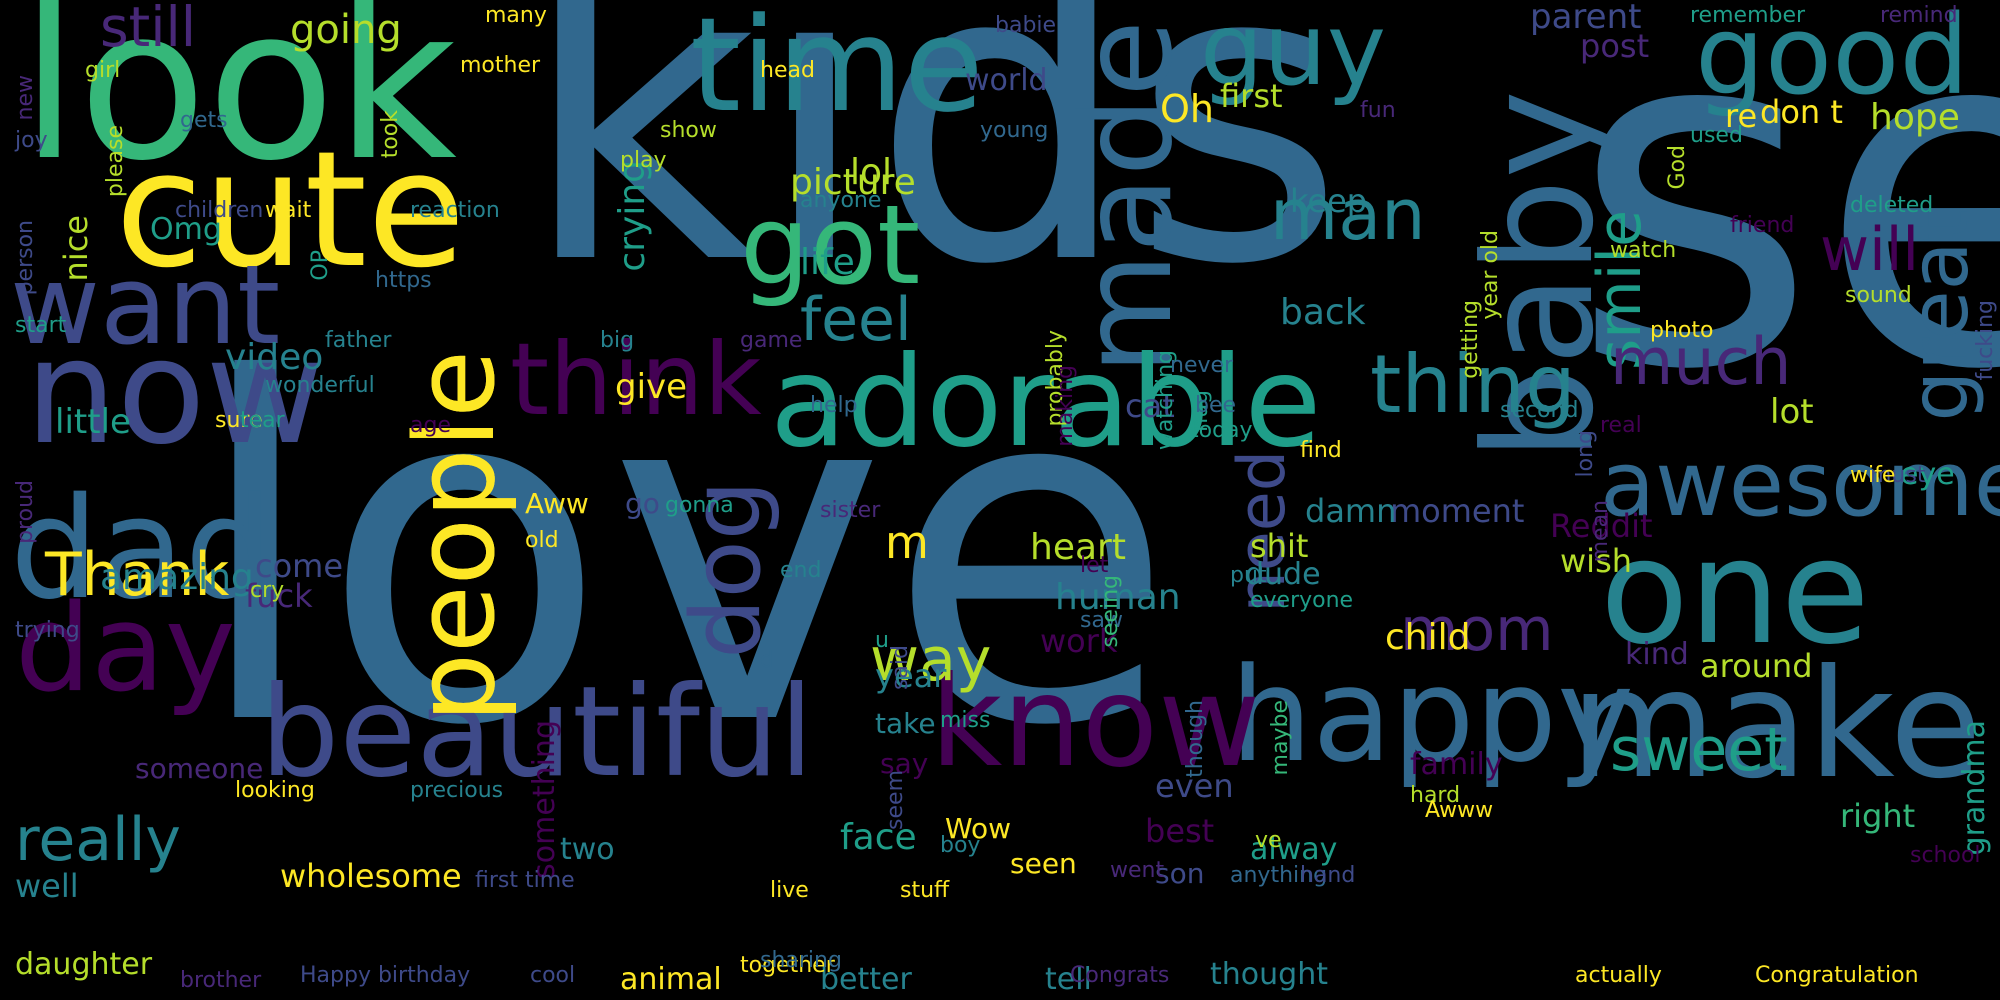 This screenshot has height=1000, width=2000. Describe the element at coordinates (457, 790) in the screenshot. I see `word-precious: precious` at that location.